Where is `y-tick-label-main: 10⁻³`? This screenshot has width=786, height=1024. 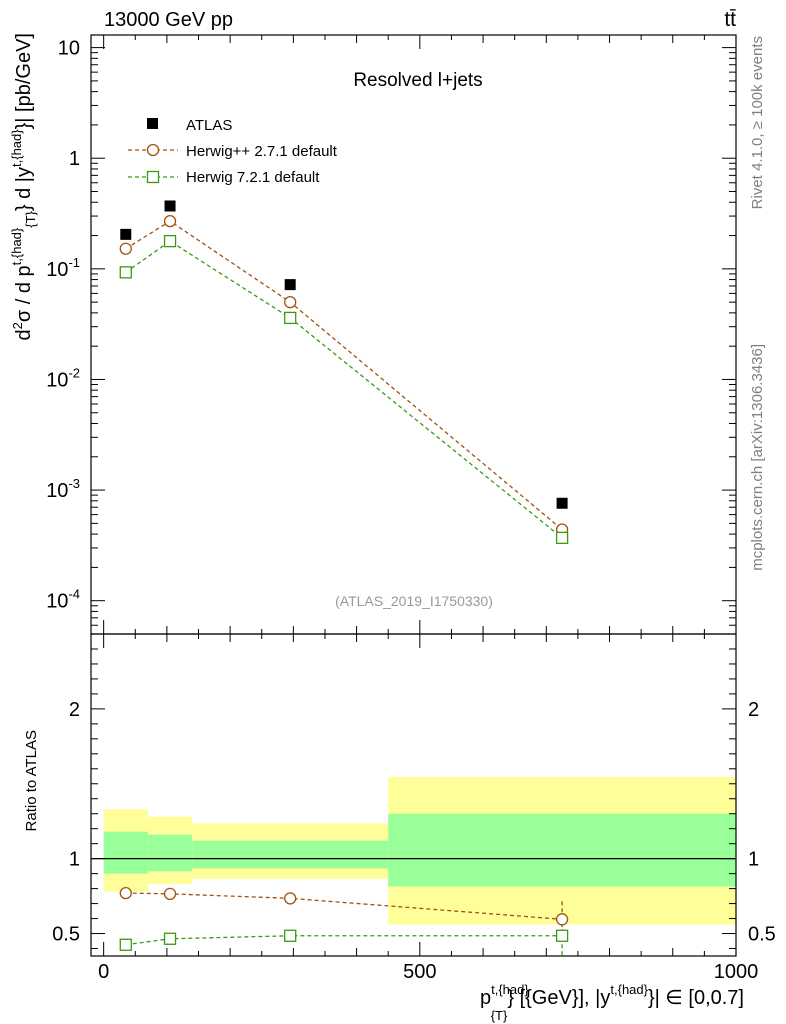
y-tick-label-main: 10⁻³ is located at coordinates (63, 489).